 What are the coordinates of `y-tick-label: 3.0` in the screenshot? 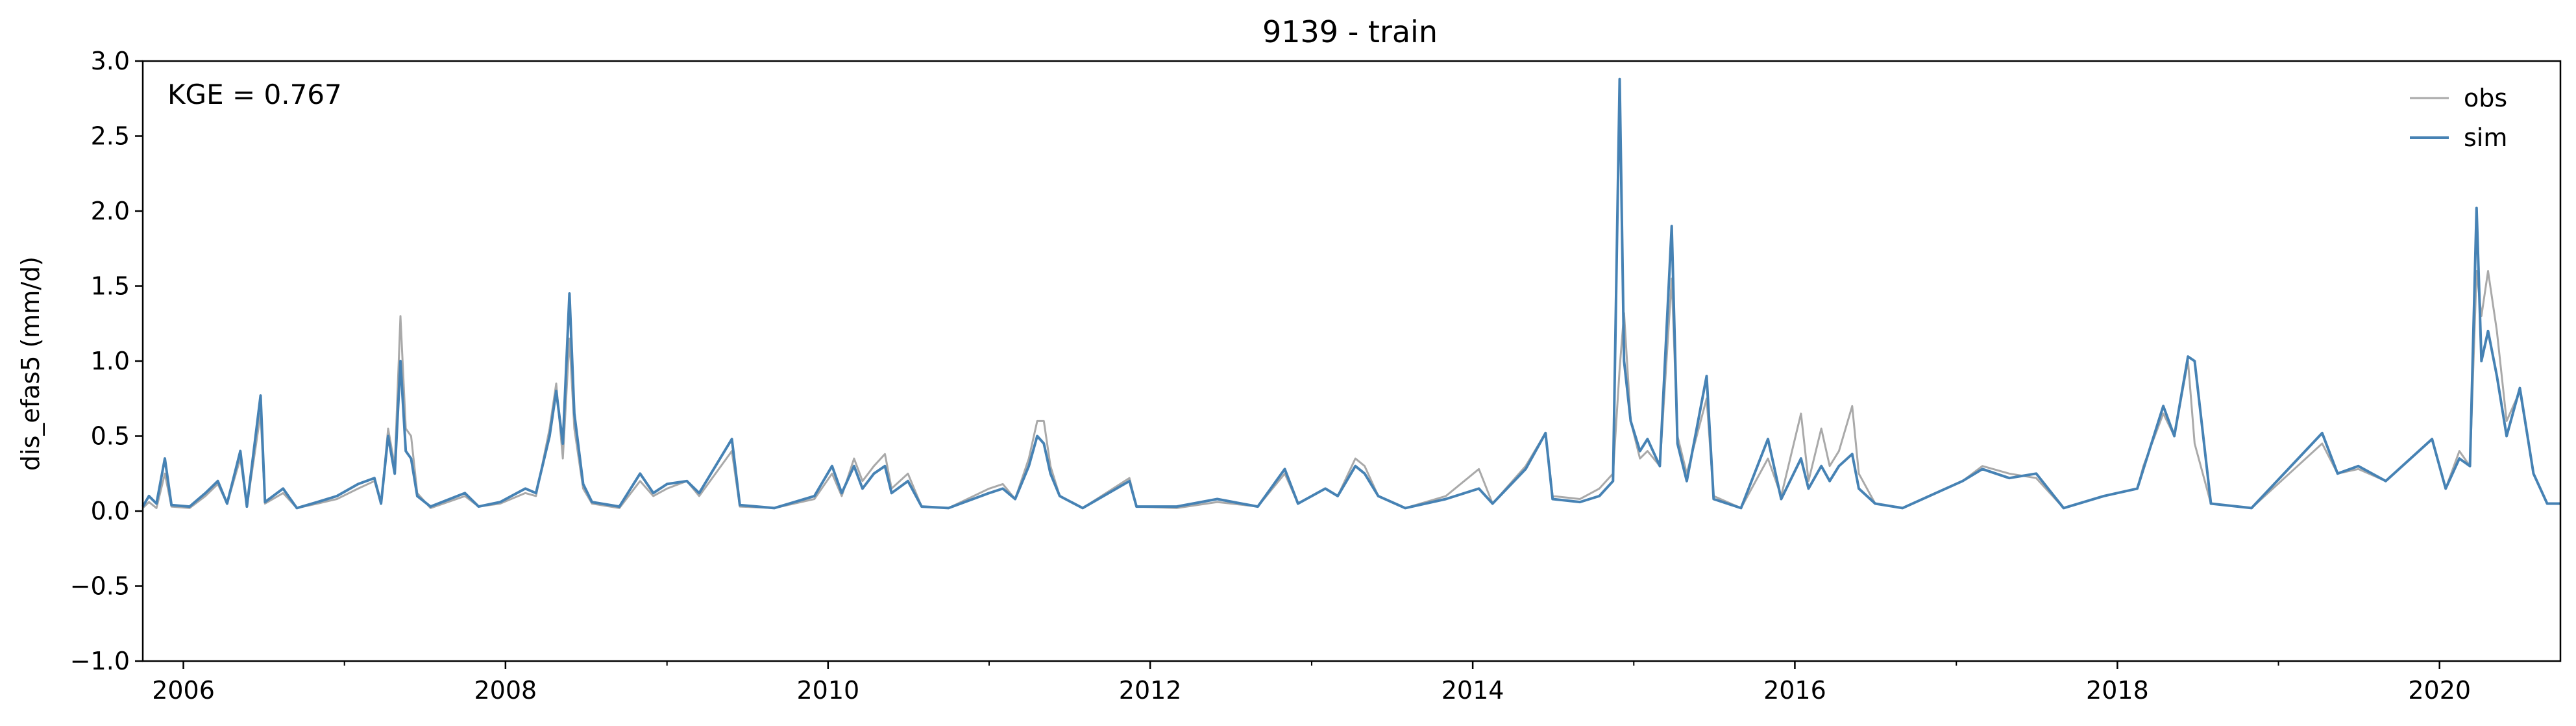 It's located at (110, 61).